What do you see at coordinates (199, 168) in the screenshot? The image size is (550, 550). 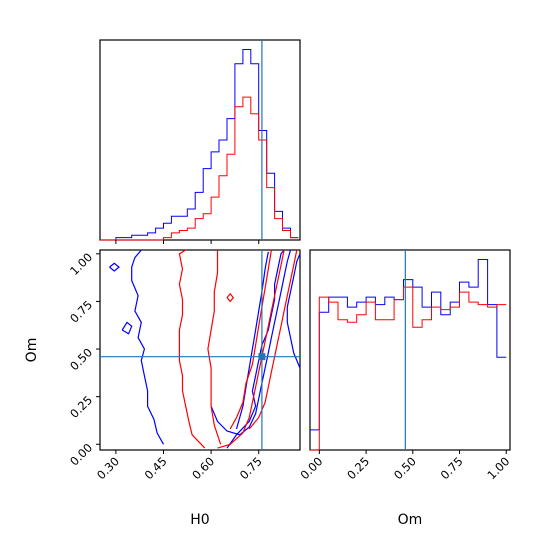 I see `hist-h0-series-b` at bounding box center [199, 168].